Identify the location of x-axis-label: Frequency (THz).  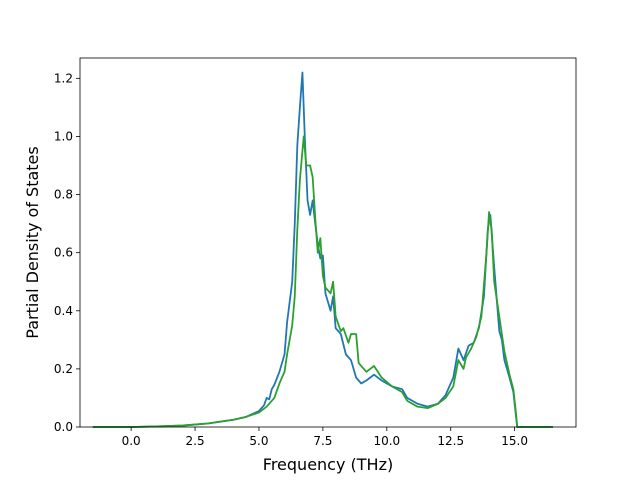
(328, 464).